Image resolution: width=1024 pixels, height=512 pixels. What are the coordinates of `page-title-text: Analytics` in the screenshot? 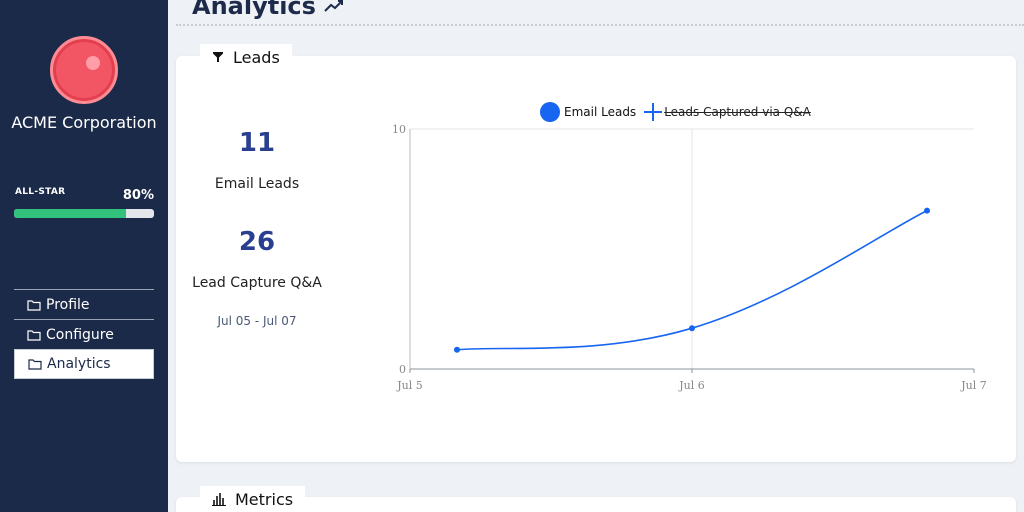 It's located at (254, 10).